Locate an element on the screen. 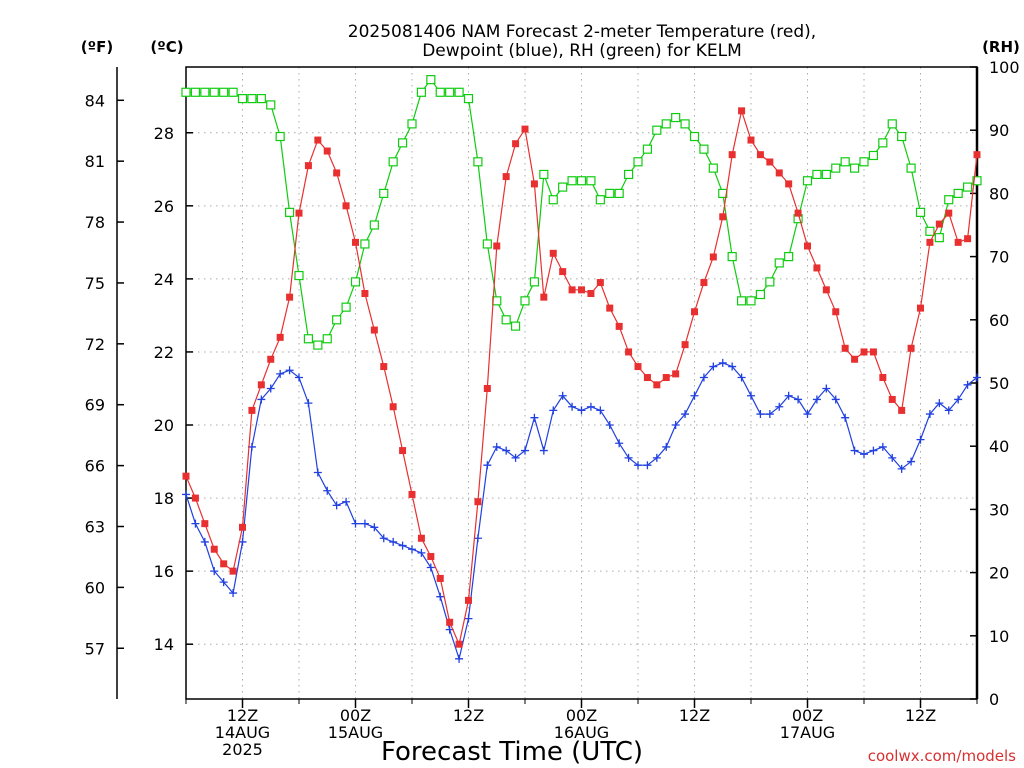 This screenshot has height=768, width=1024. celsius-tick-label: 14 is located at coordinates (164, 644).